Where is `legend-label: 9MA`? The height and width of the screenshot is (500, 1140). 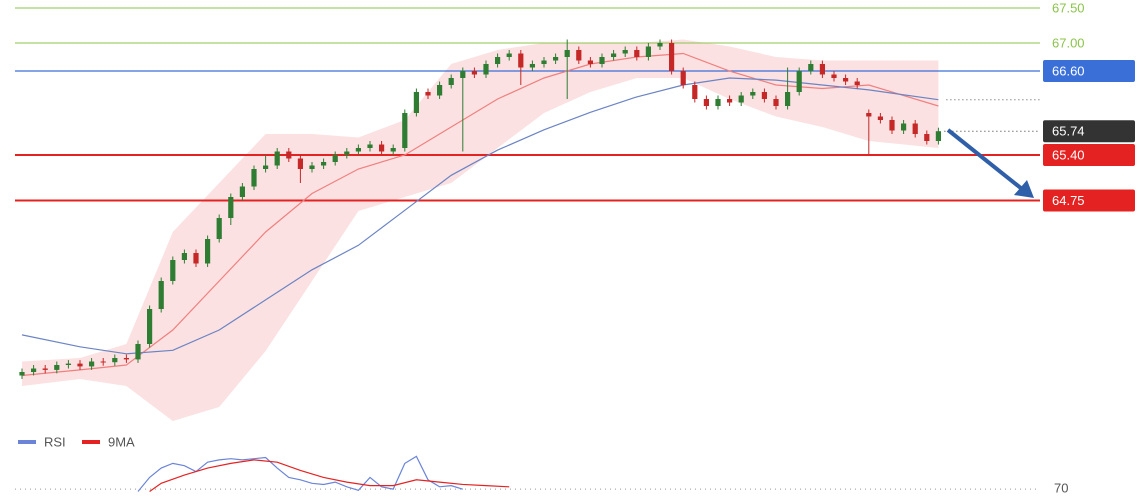 legend-label: 9MA is located at coordinates (121, 441).